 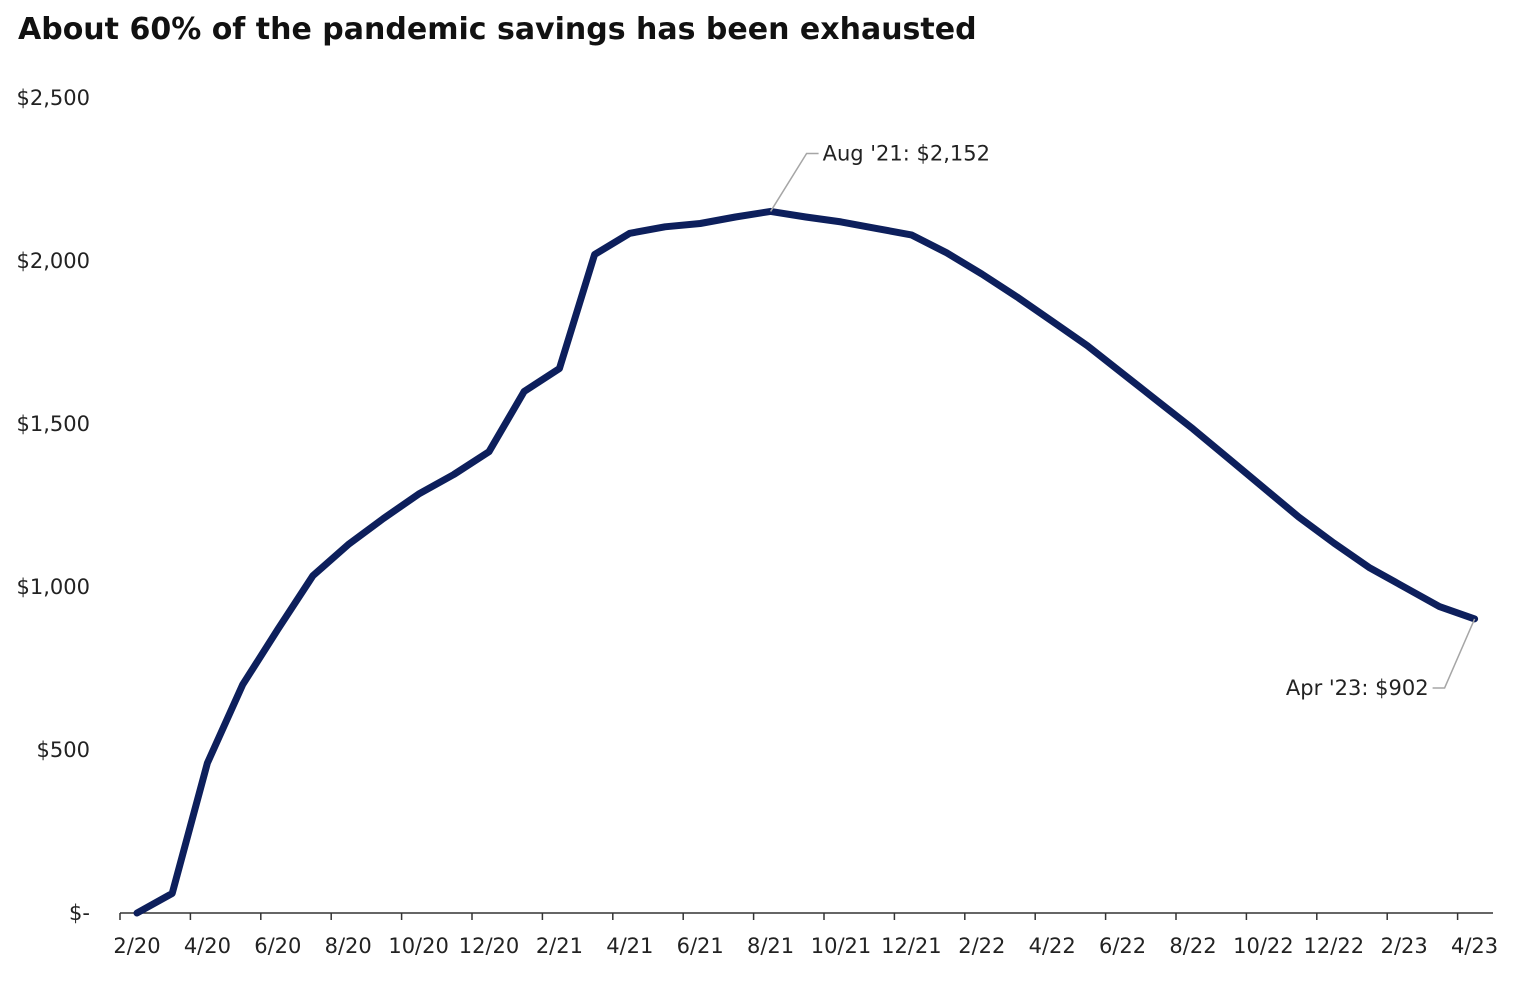 What do you see at coordinates (1334, 946) in the screenshot?
I see `x-tick-label: 12/22` at bounding box center [1334, 946].